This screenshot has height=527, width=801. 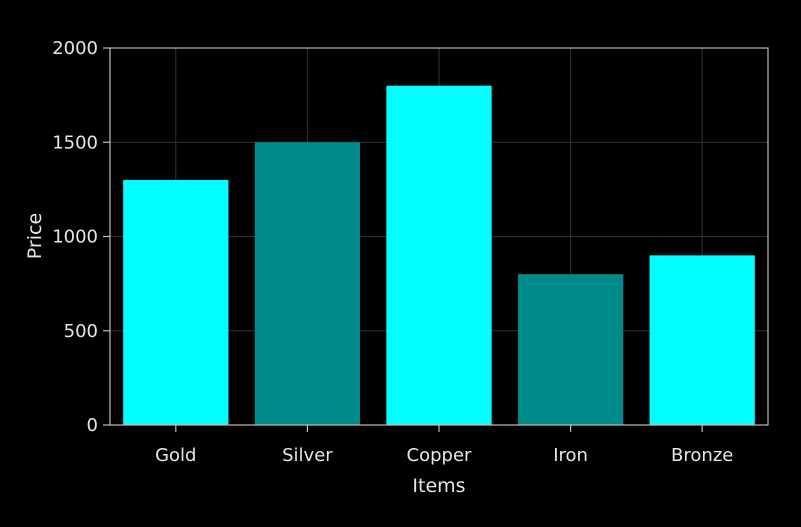 I want to click on bar-bronze, so click(x=702, y=340).